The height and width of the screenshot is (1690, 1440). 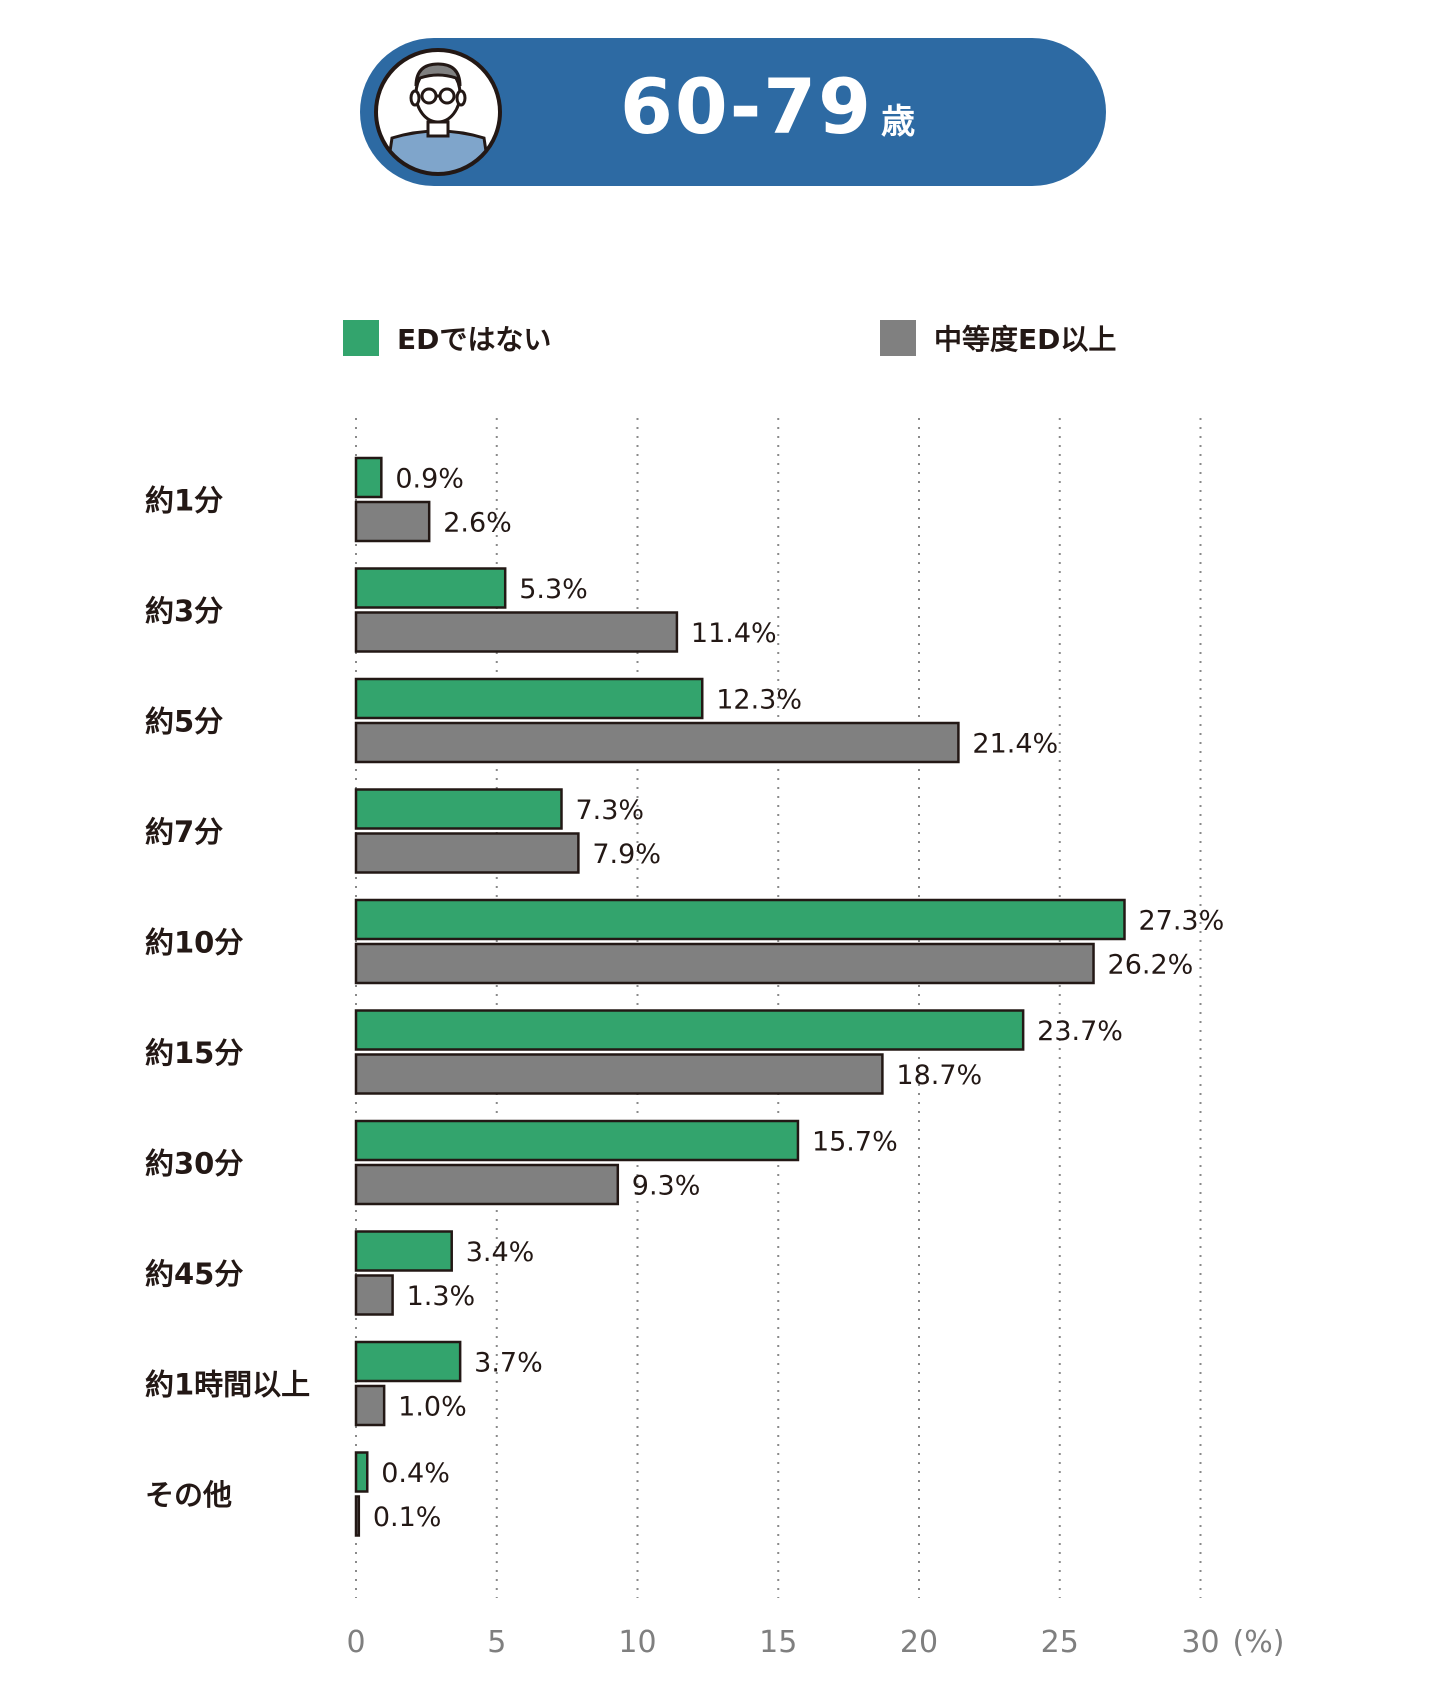 I want to click on category-label: 約15分, so click(x=194, y=1053).